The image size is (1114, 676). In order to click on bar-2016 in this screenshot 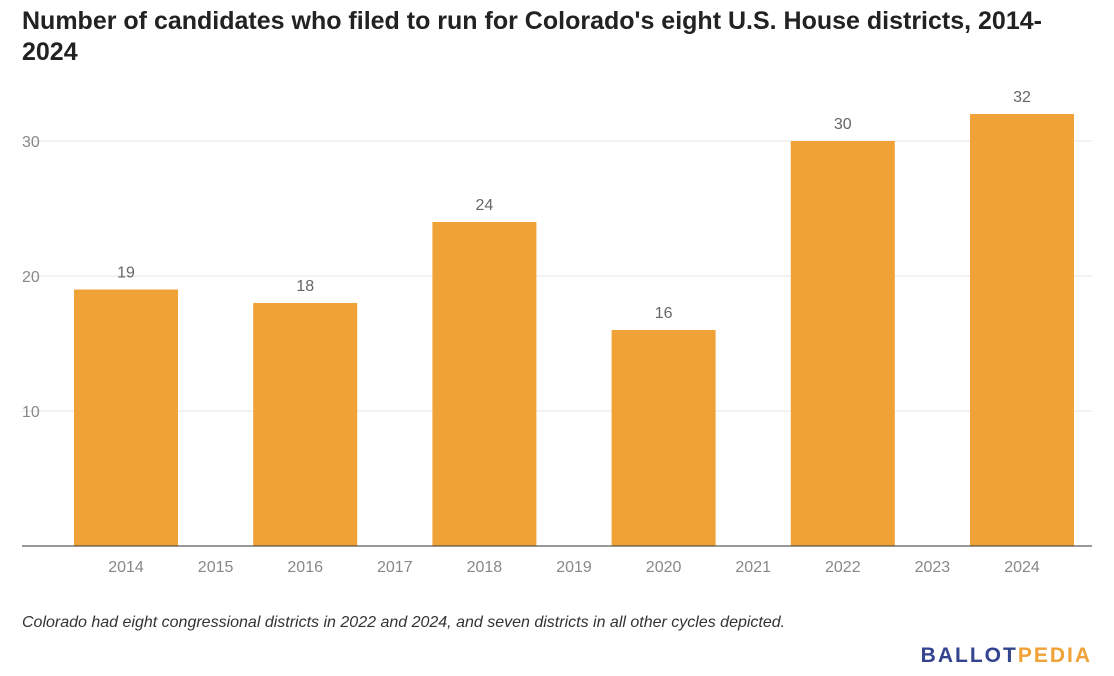, I will do `click(305, 424)`.